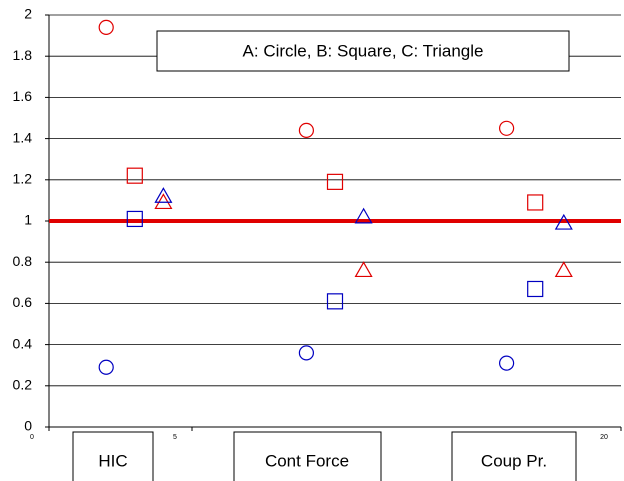  I want to click on x-tick-label: 0, so click(32, 437).